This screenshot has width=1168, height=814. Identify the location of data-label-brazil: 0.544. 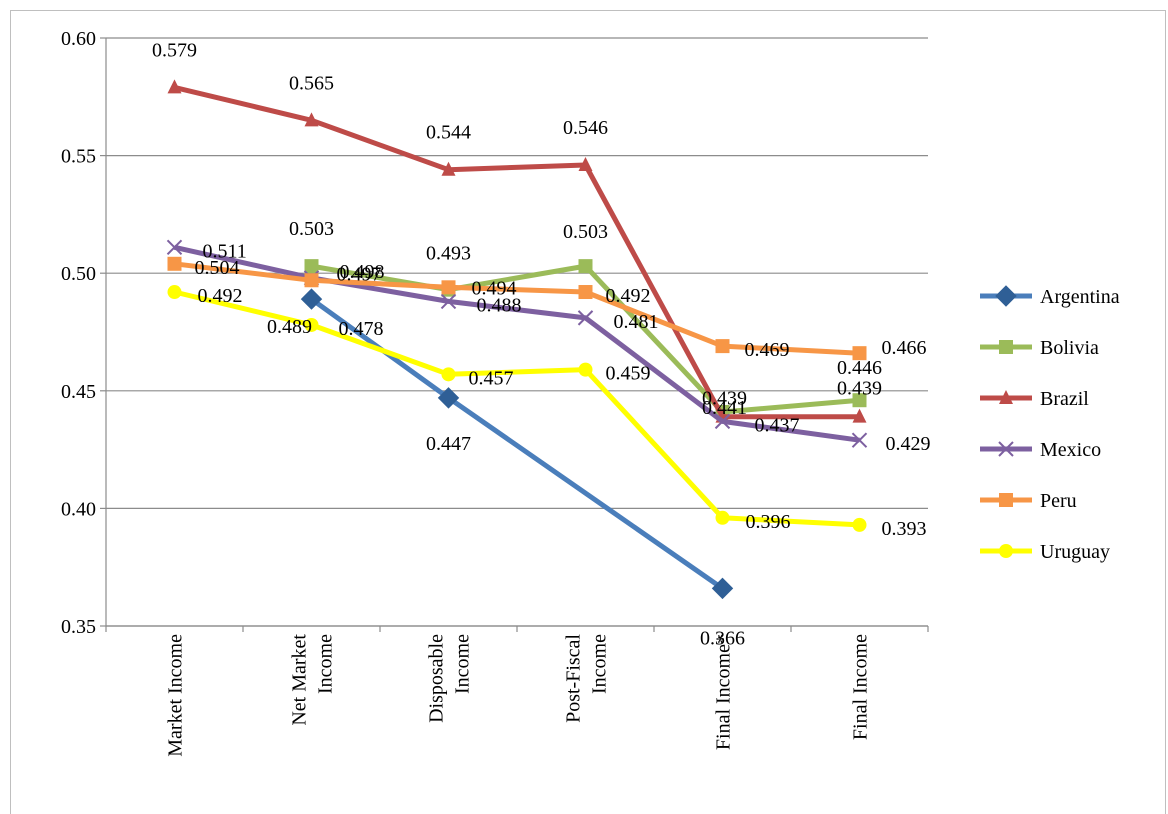
(448, 133).